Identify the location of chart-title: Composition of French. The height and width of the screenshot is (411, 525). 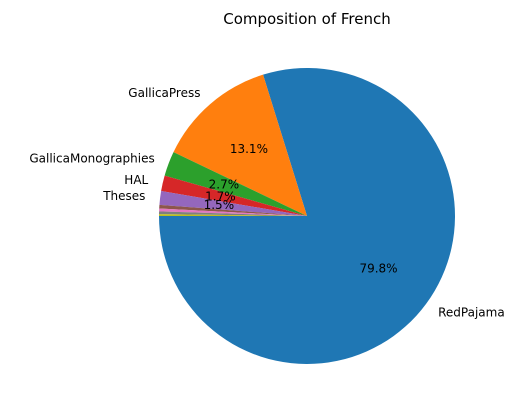
(307, 19).